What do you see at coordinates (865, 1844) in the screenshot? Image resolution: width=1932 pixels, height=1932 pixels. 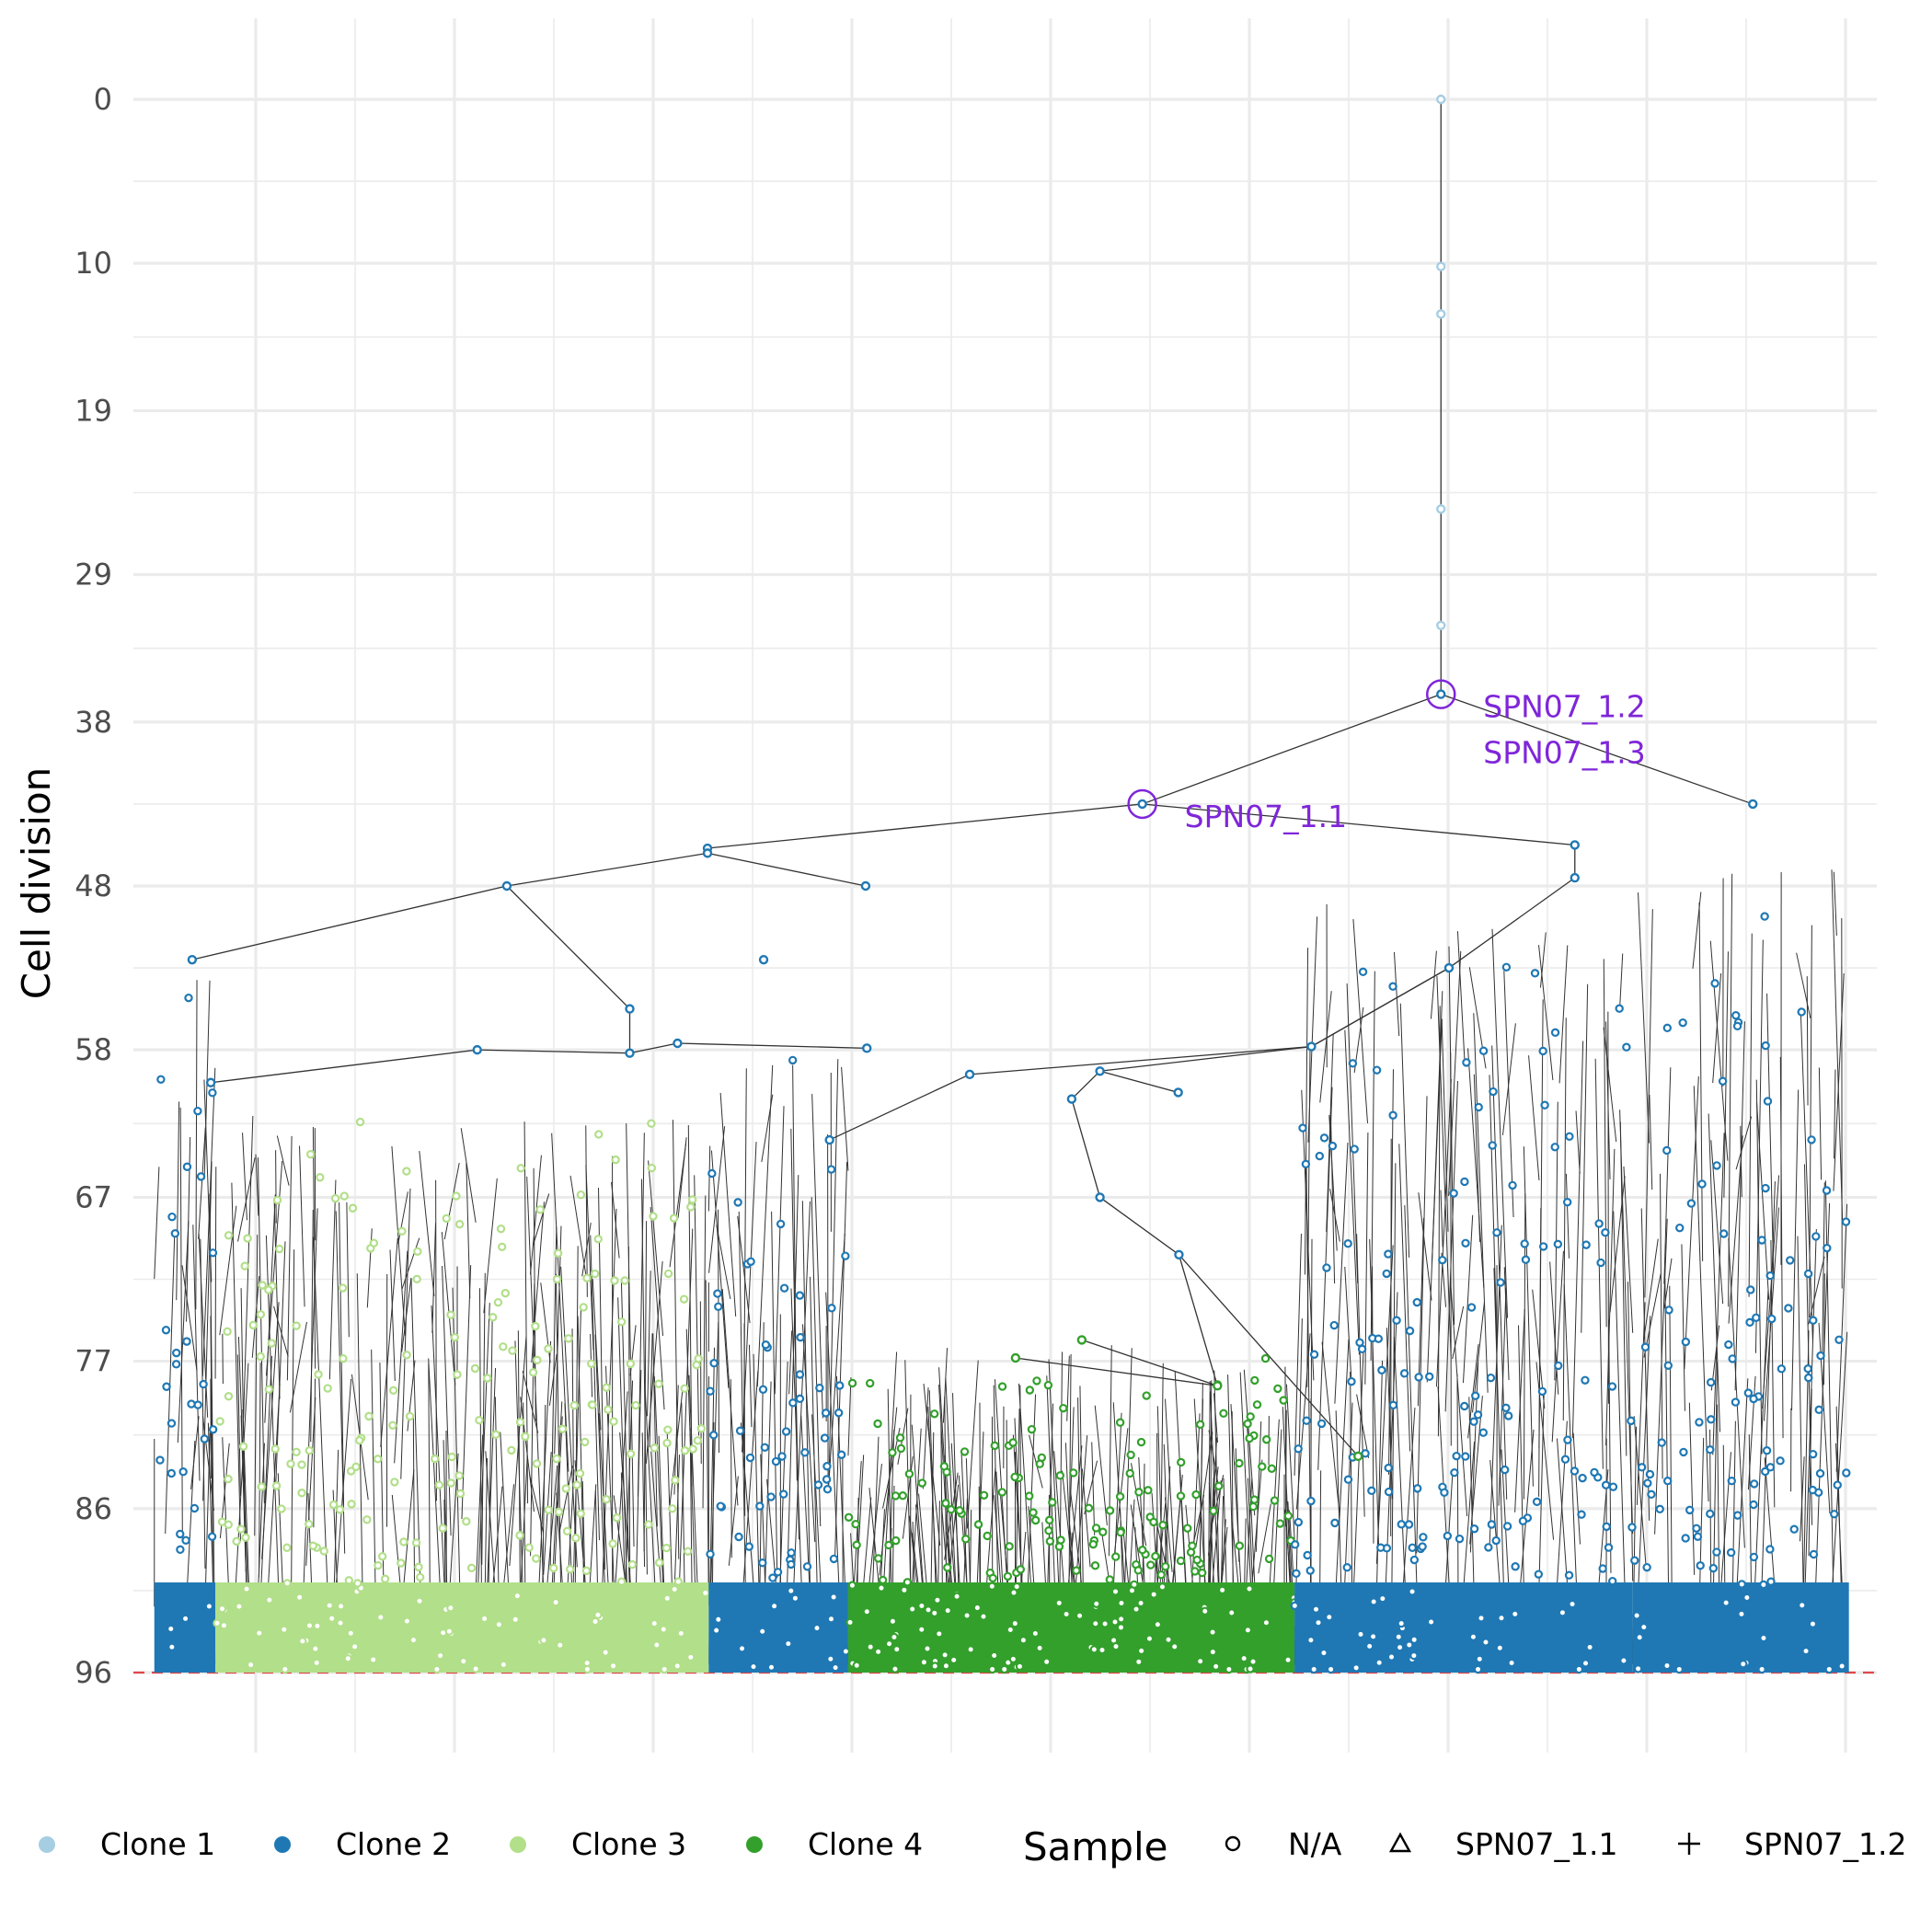 I see `legend-clone-label: Clone 4` at bounding box center [865, 1844].